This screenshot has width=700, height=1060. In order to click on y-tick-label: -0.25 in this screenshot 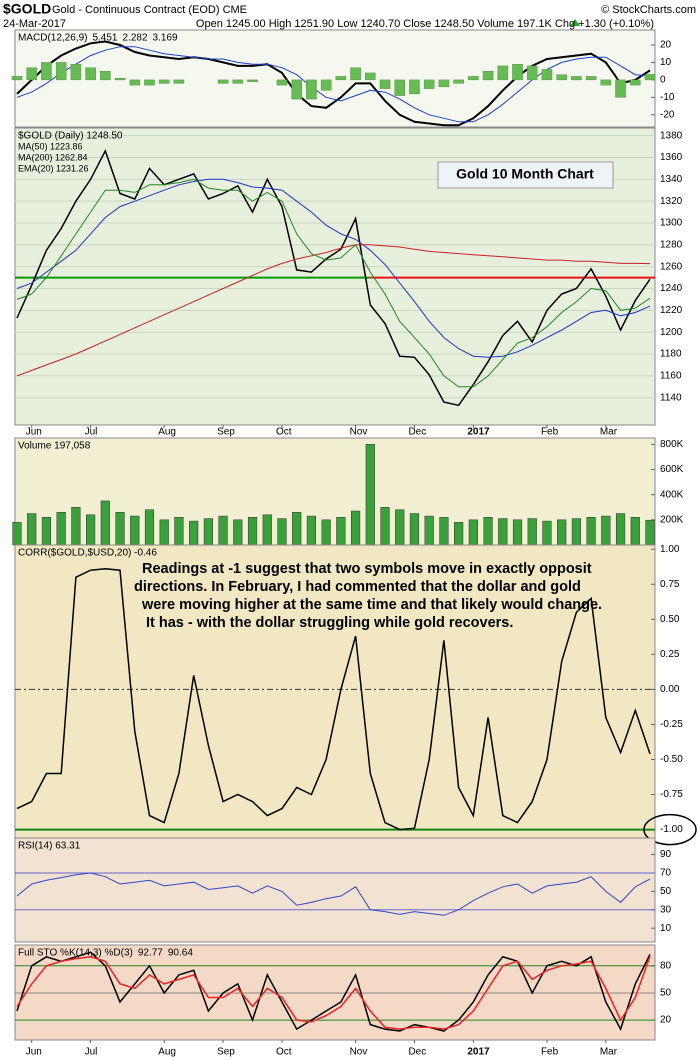, I will do `click(671, 724)`.